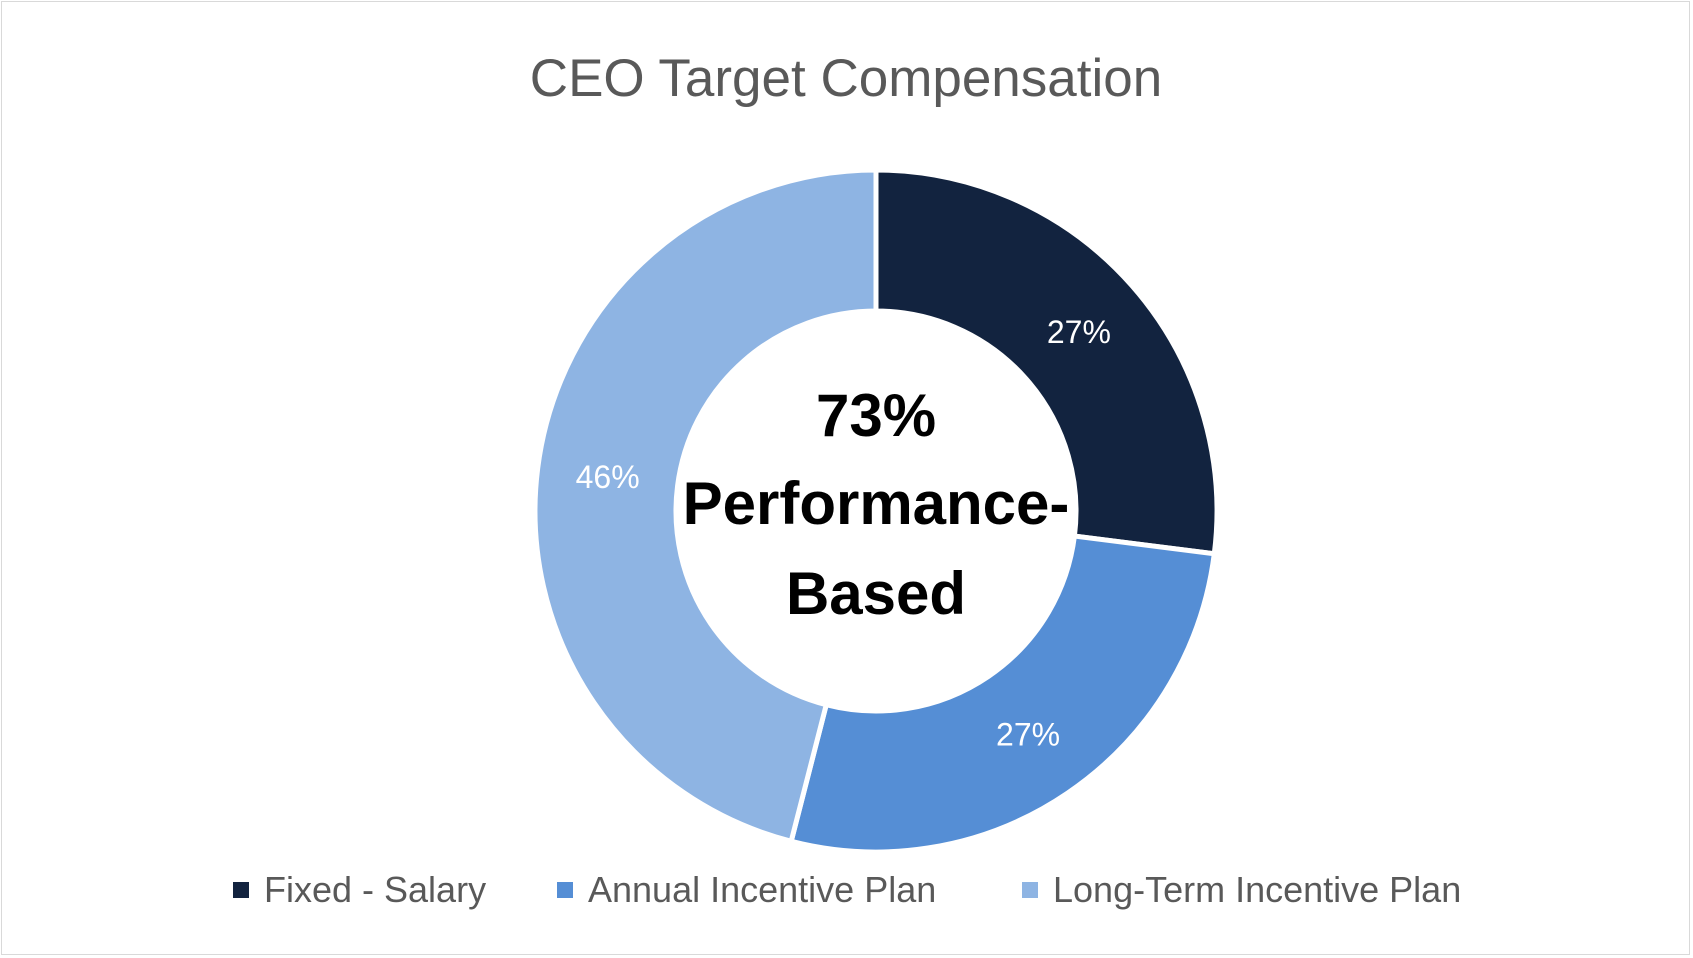 This screenshot has width=1693, height=958. Describe the element at coordinates (876, 593) in the screenshot. I see `center-text-line3: Based` at that location.